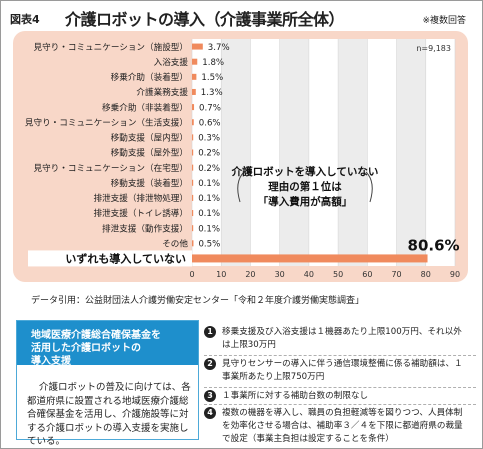 Image resolution: width=483 pixels, height=449 pixels. Describe the element at coordinates (295, 396) in the screenshot. I see `item-text: １事業所に対する補助台数の制限なし` at that location.